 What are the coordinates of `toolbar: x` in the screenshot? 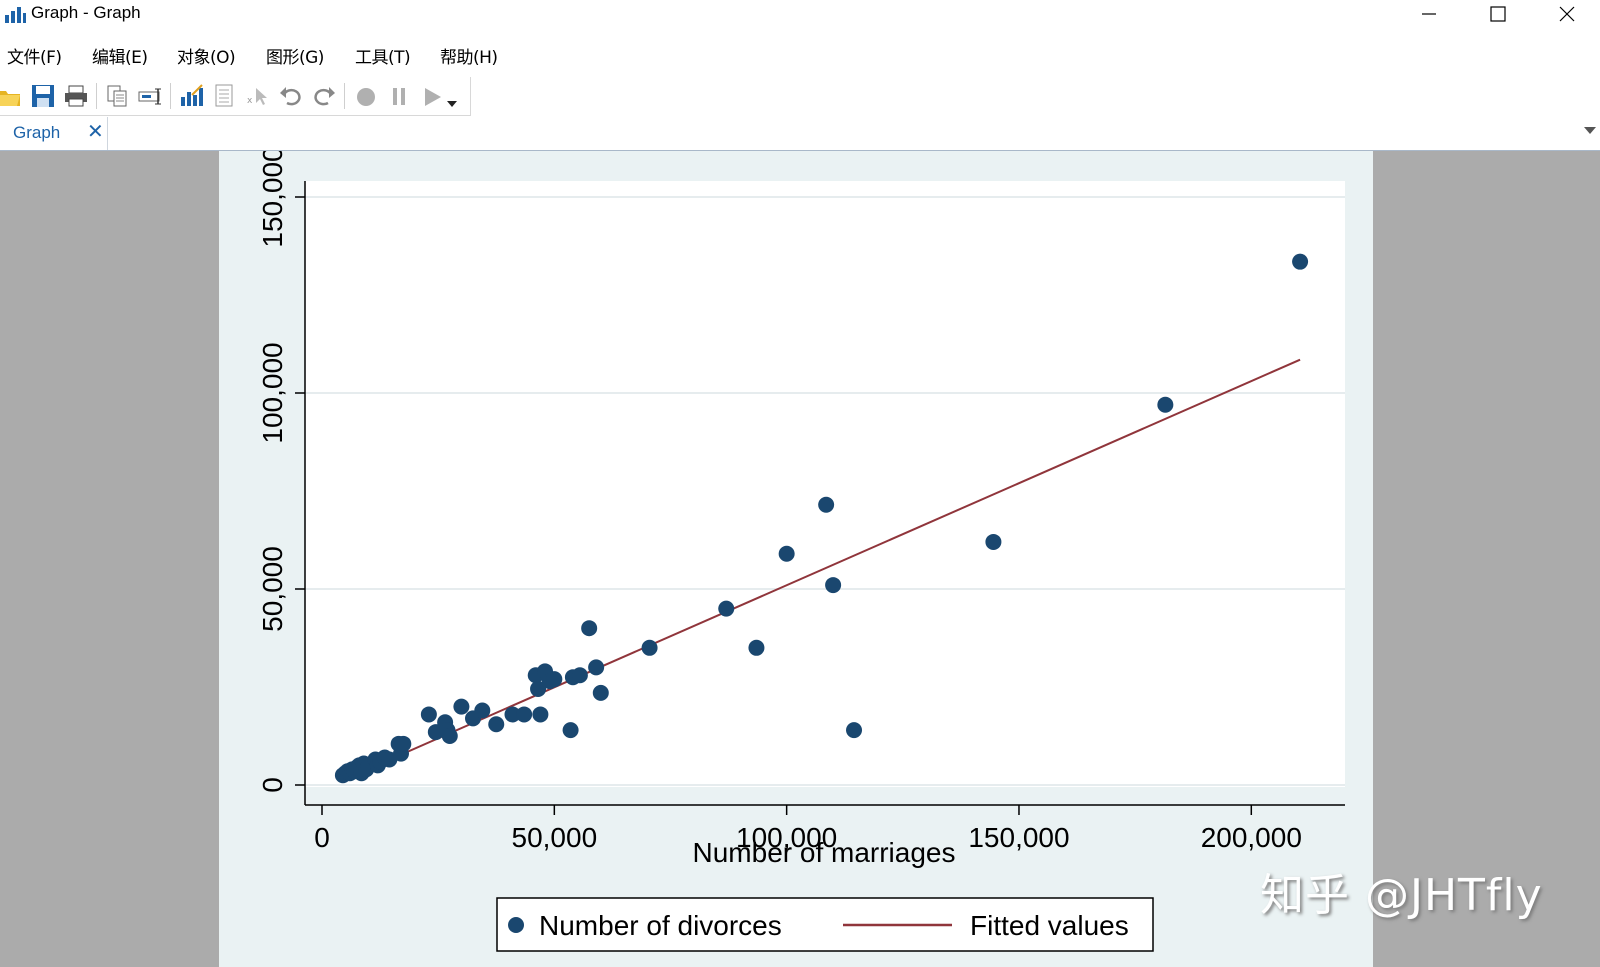 It's located at (235, 96).